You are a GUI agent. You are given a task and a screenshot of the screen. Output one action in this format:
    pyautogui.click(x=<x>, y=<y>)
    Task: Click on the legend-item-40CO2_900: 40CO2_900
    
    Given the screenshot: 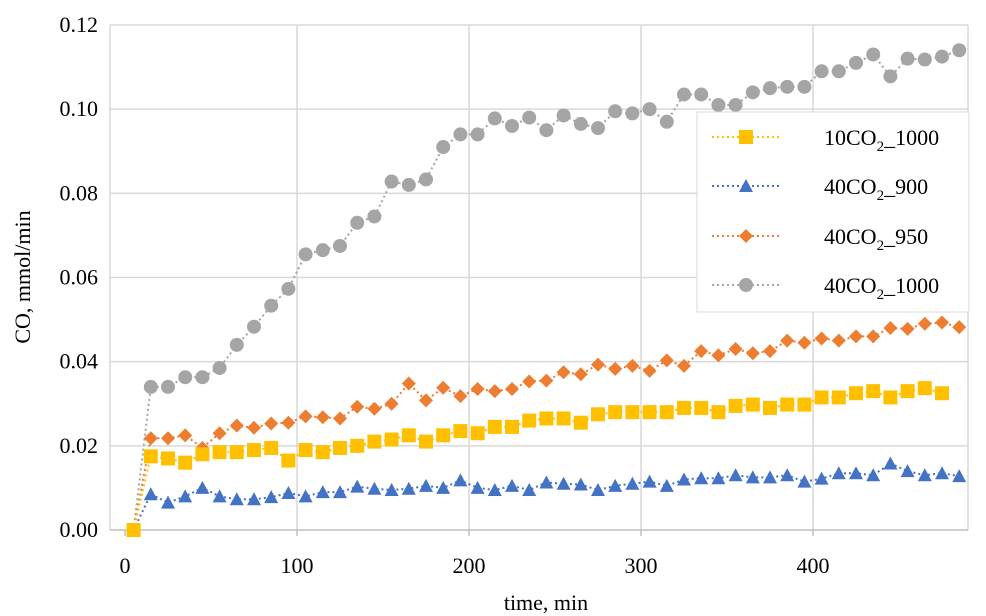 What is the action you would take?
    pyautogui.click(x=820, y=189)
    